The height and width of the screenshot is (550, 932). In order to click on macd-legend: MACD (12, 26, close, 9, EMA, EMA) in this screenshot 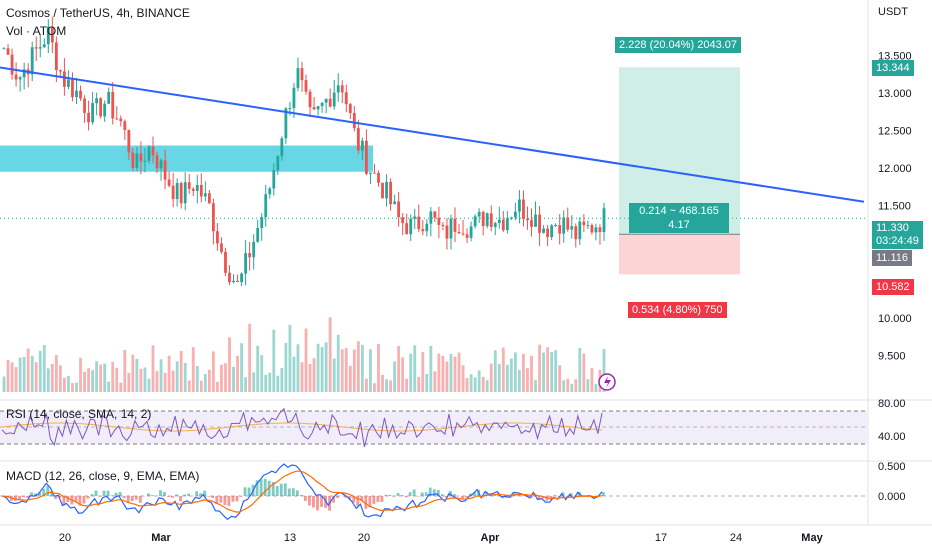, I will do `click(103, 476)`.